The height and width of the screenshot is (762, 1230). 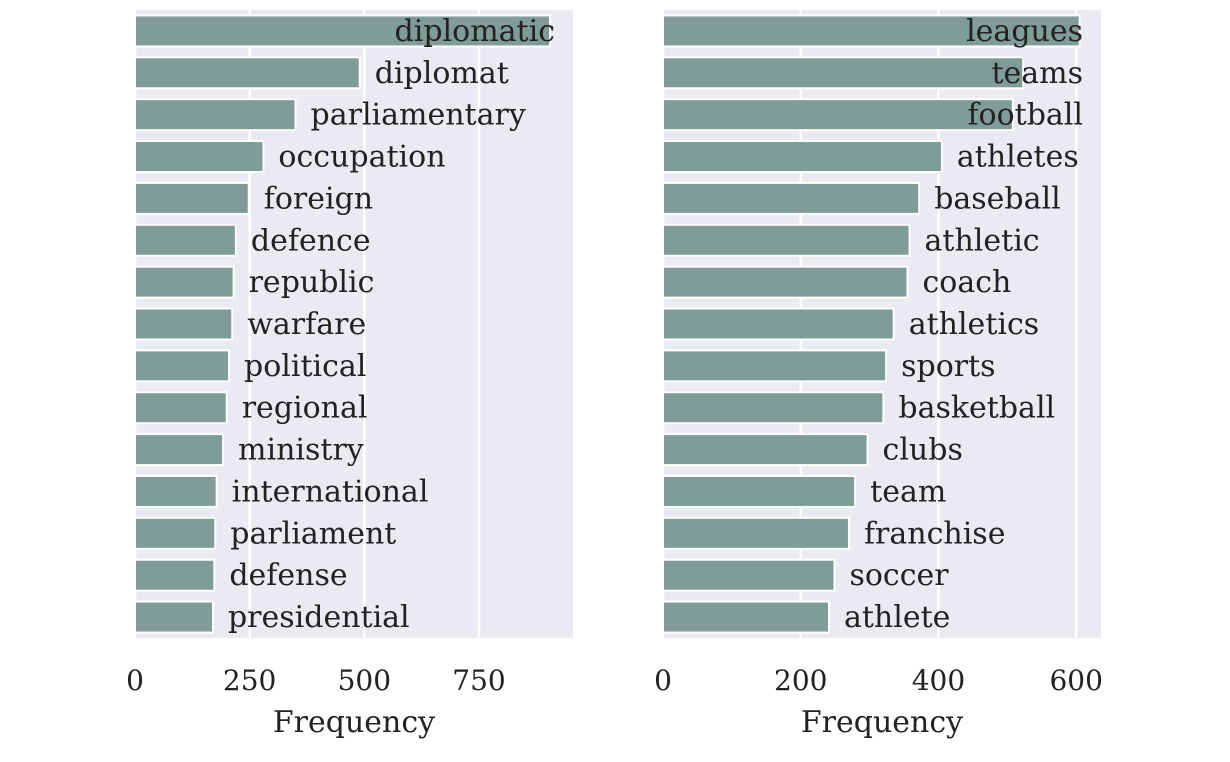 I want to click on category-label: warfare, so click(x=306, y=324).